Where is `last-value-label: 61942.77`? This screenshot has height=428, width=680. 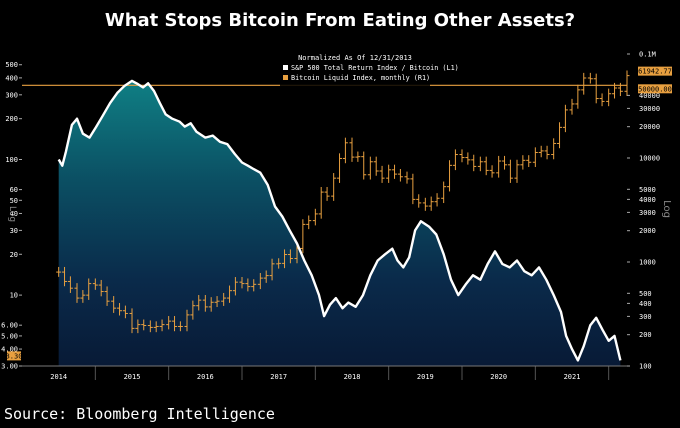
last-value-label: 61942.77 is located at coordinates (655, 72).